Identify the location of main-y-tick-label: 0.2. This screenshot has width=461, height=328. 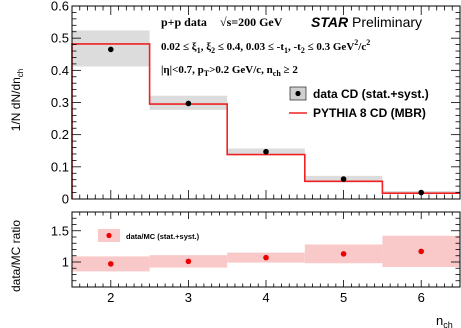
(60, 134).